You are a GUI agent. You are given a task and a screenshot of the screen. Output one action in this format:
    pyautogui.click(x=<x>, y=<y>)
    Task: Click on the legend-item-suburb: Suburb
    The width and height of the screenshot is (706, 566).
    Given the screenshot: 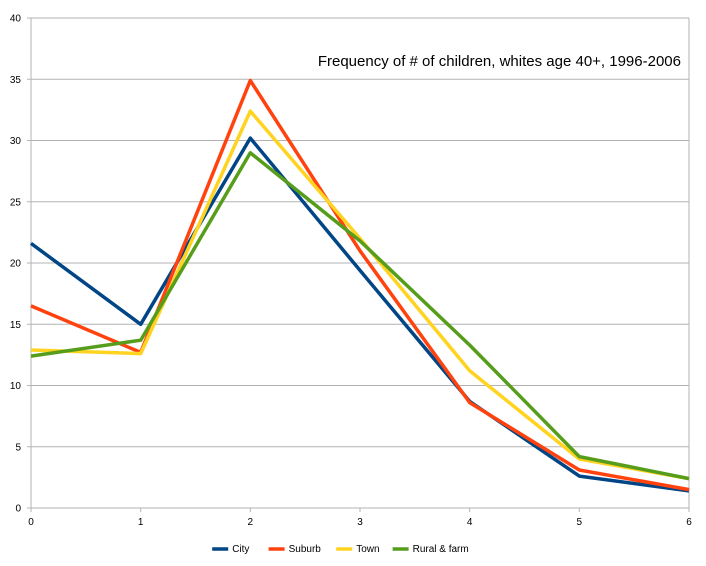 What is the action you would take?
    pyautogui.click(x=295, y=549)
    